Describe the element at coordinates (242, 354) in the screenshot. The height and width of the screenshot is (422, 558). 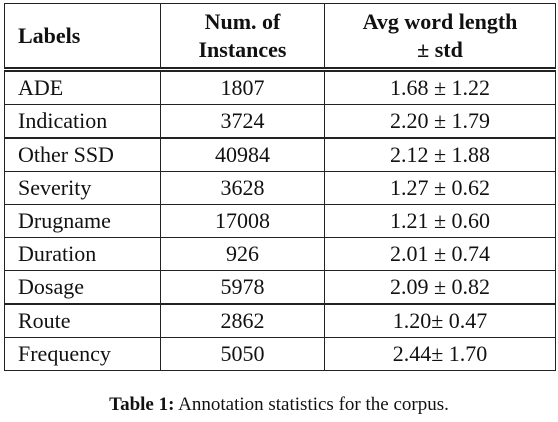
I see `table-cell: 5050` at that location.